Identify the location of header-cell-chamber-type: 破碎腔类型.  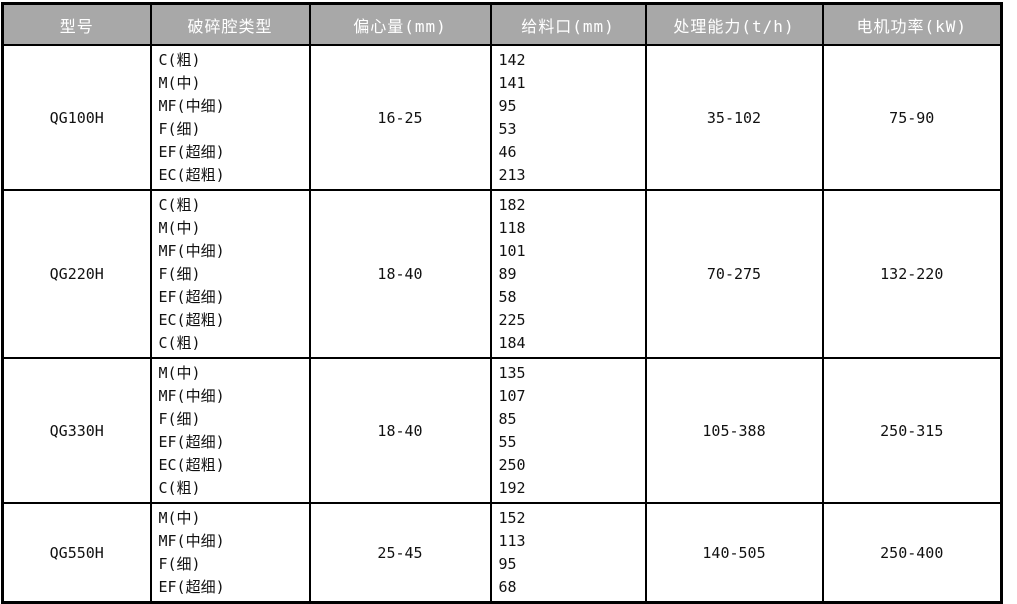
(230, 24).